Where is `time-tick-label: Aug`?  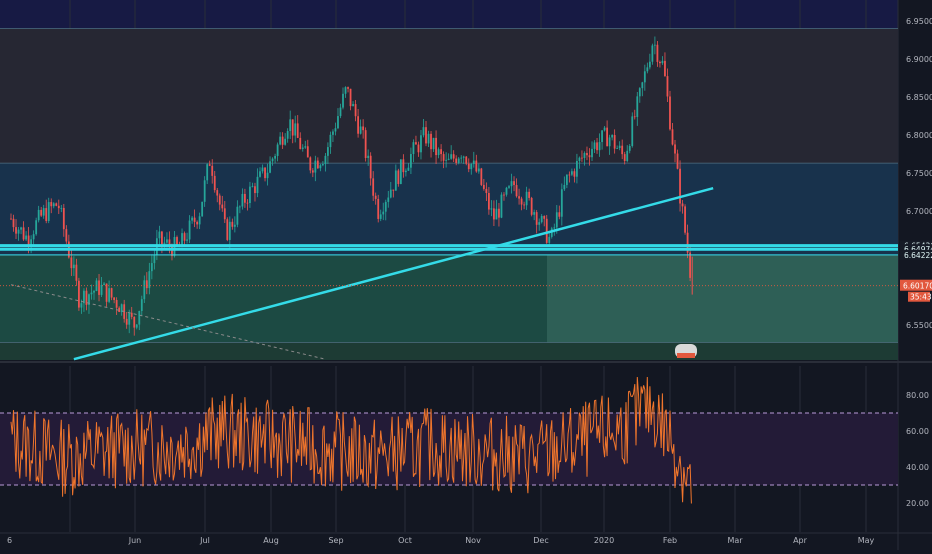
time-tick-label: Aug is located at coordinates (271, 540).